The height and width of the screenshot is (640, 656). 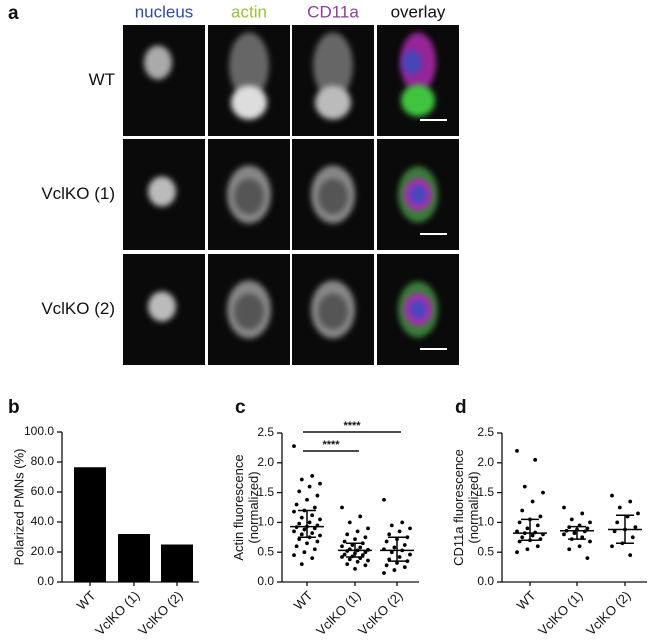 What do you see at coordinates (352, 426) in the screenshot?
I see `significance-label: ****` at bounding box center [352, 426].